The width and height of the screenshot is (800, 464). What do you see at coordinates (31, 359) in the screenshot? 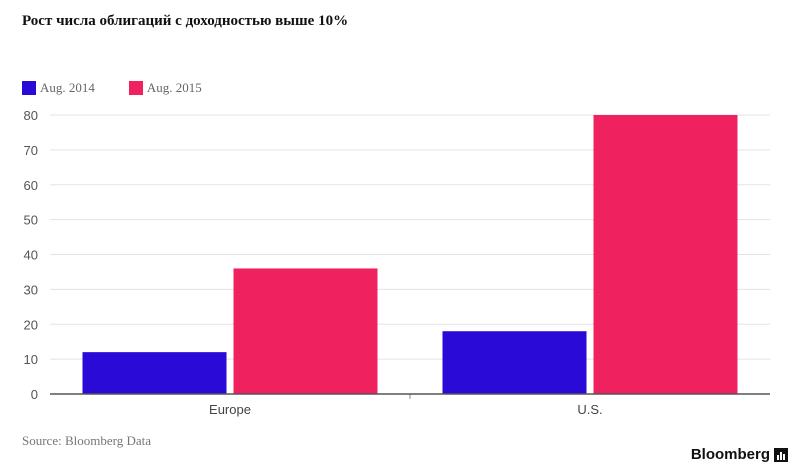
I see `y-tick-label-10: 10` at bounding box center [31, 359].